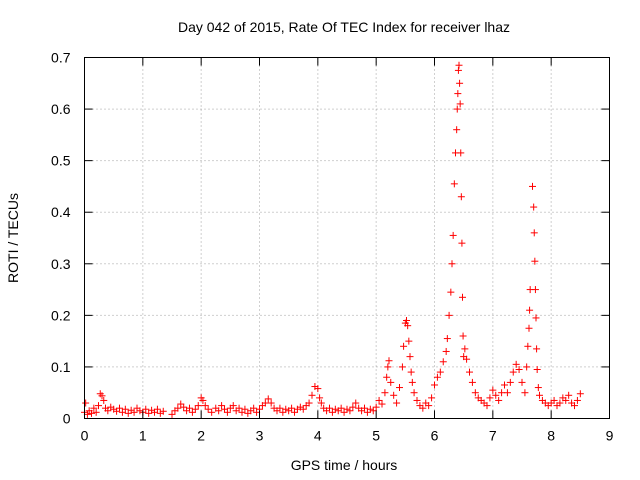  I want to click on y-tick-label: 0, so click(67, 419).